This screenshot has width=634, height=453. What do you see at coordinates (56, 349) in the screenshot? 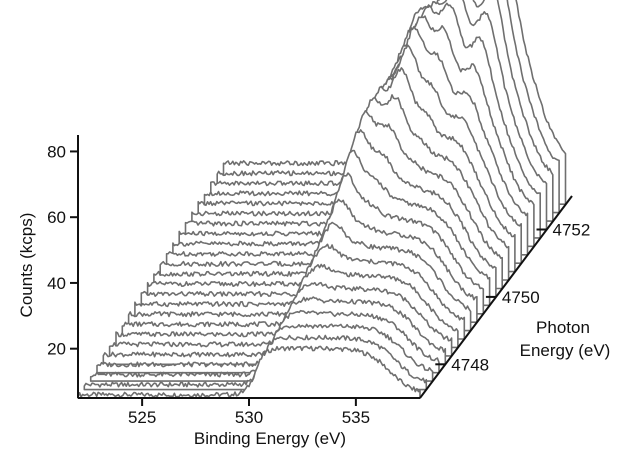
I see `y-tick-label: 20` at bounding box center [56, 349].